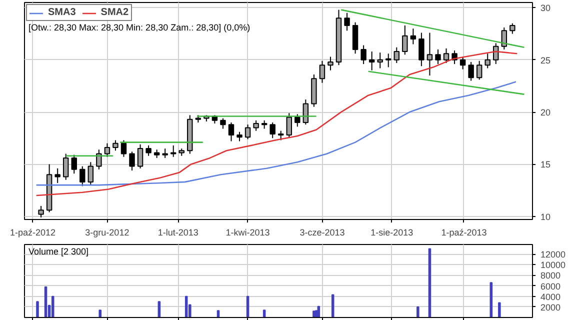 The width and height of the screenshot is (568, 320). I want to click on x-tick-label: 1-lut-2013, so click(178, 233).